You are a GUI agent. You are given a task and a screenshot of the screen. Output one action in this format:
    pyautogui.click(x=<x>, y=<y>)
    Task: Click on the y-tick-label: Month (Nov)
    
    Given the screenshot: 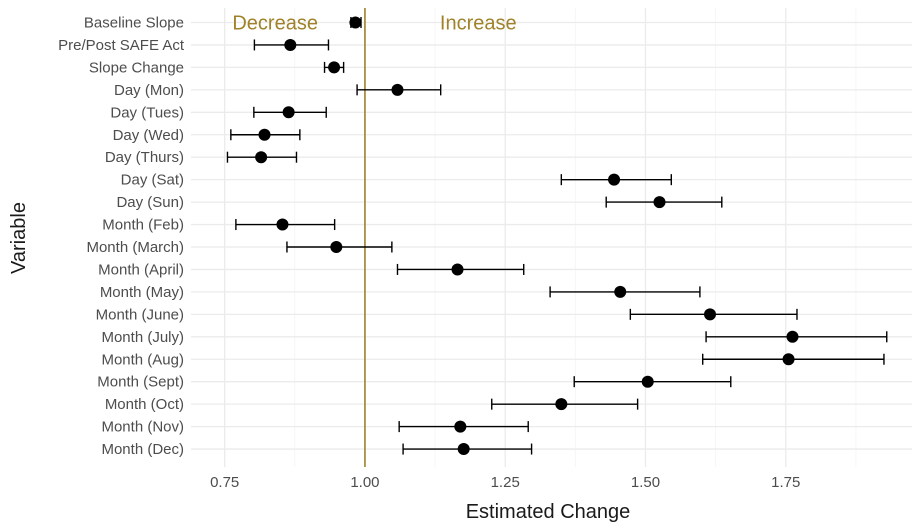 What is the action you would take?
    pyautogui.click(x=142, y=427)
    